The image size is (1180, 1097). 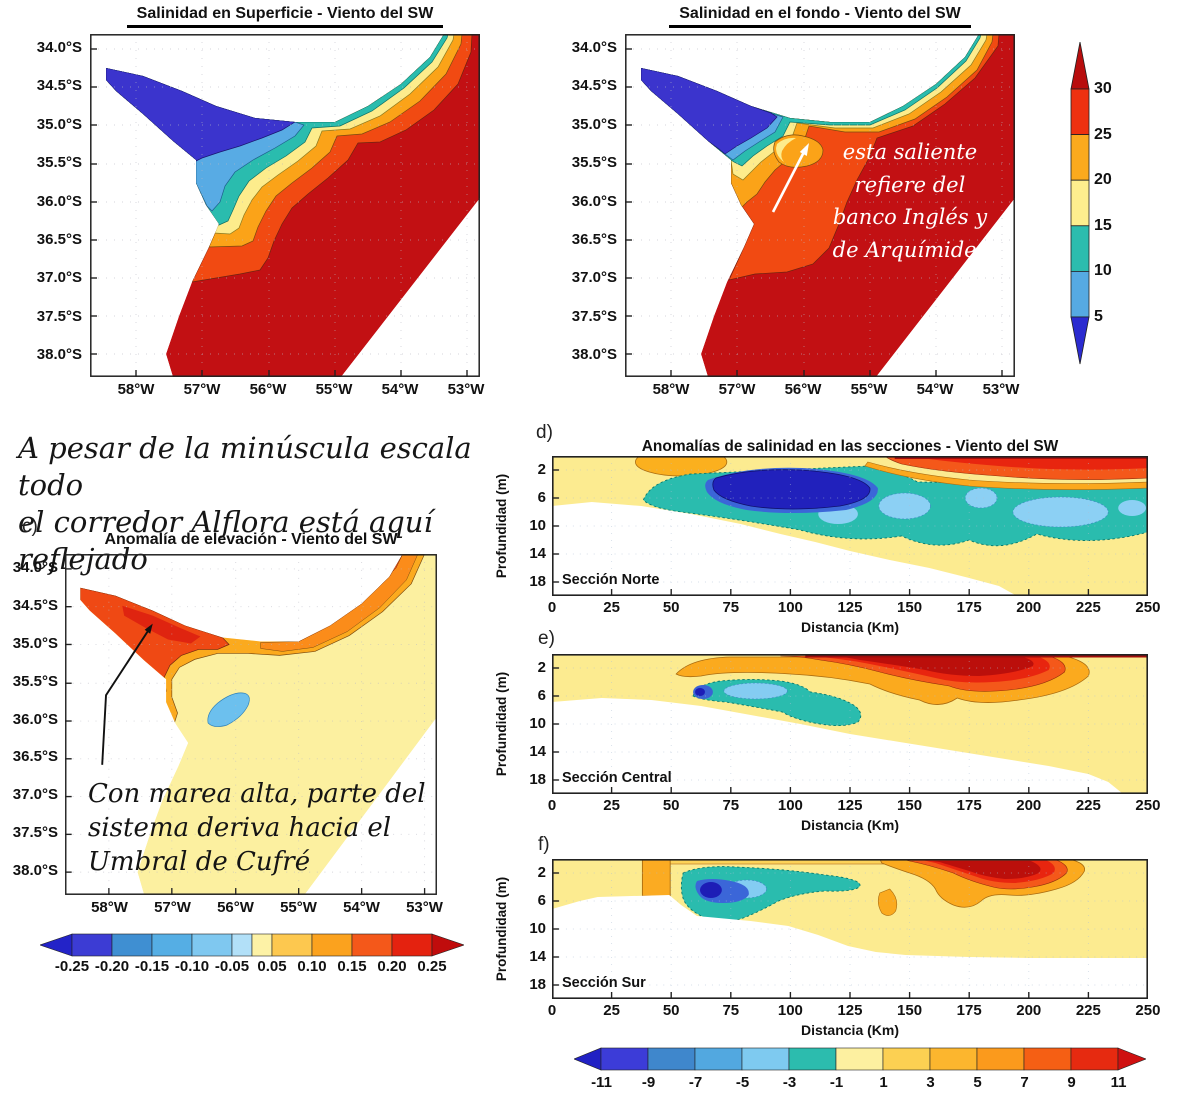 What do you see at coordinates (361, 907) in the screenshot?
I see `lon-tick-label: 54°W` at bounding box center [361, 907].